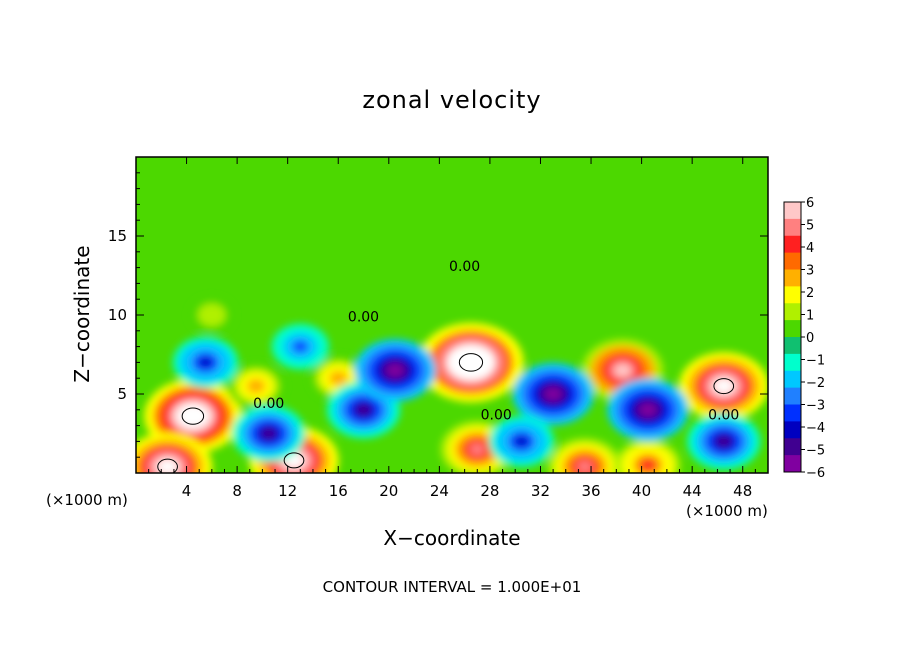 This screenshot has width=904, height=654. What do you see at coordinates (452, 587) in the screenshot?
I see `contour-interval-note: CONTOUR INTERVAL = 1.000E+01` at bounding box center [452, 587].